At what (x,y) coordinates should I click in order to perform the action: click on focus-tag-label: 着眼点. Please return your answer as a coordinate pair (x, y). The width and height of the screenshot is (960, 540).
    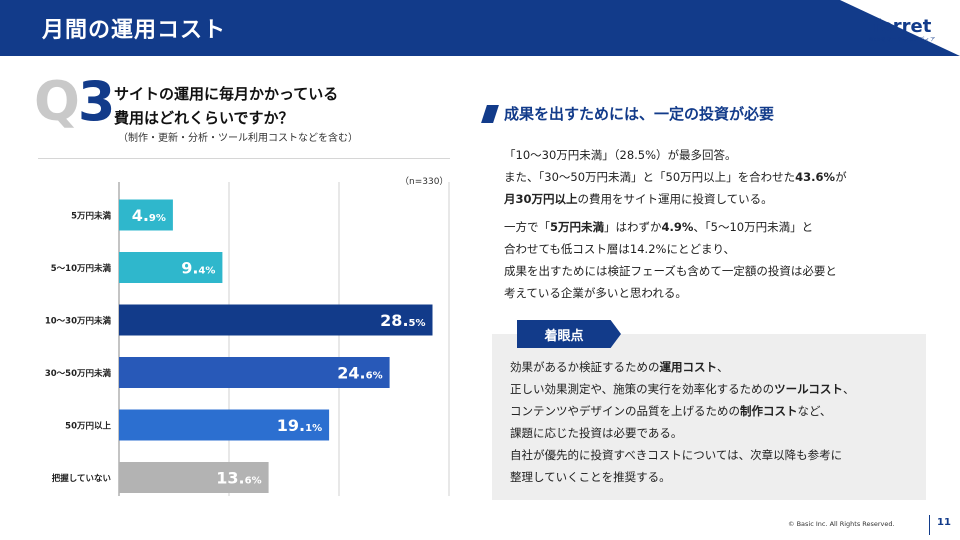
    Looking at the image, I should click on (564, 336).